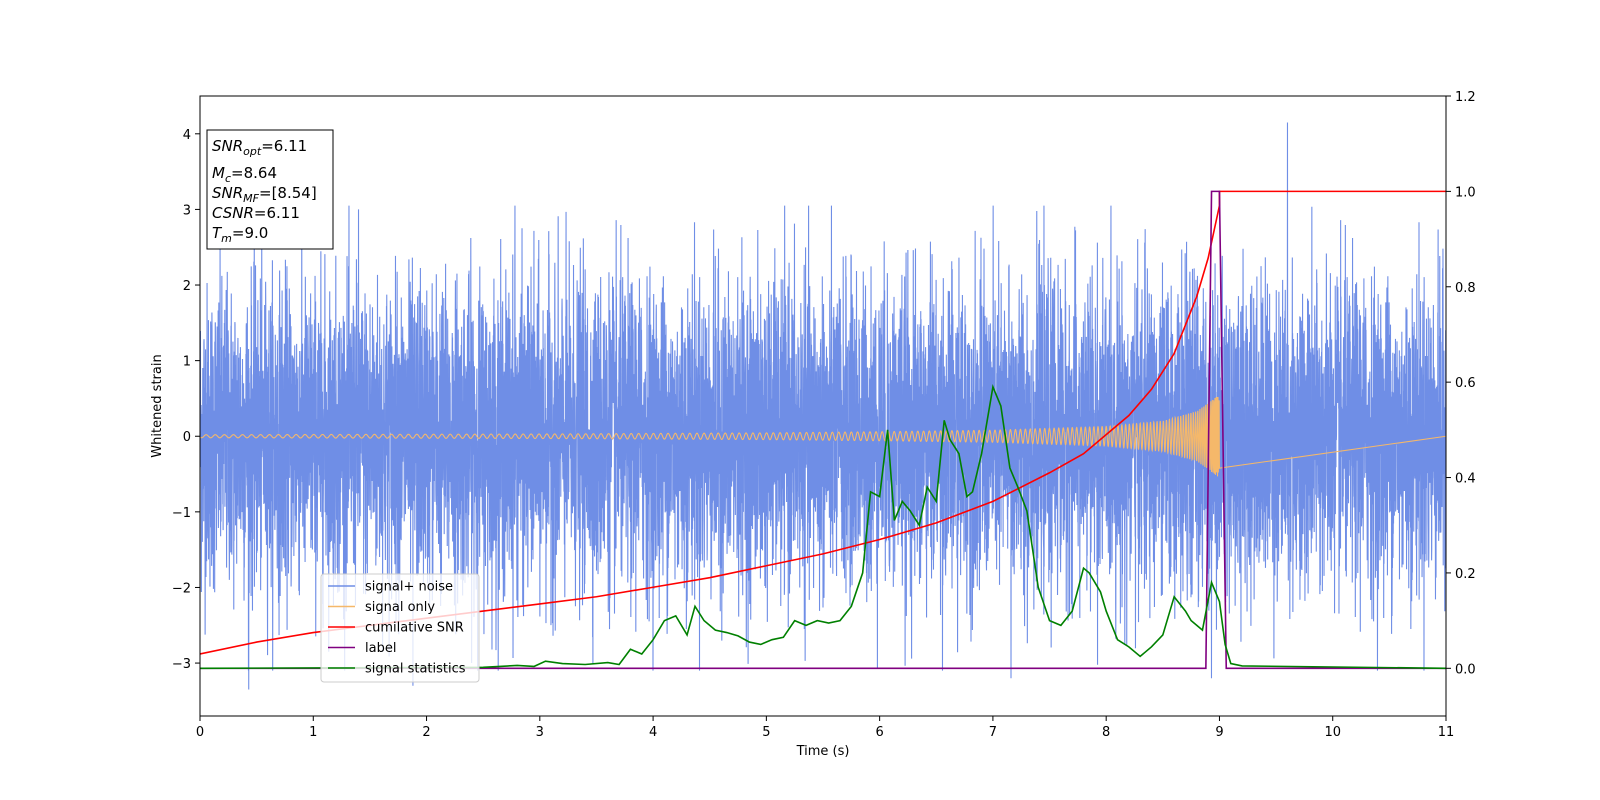 The height and width of the screenshot is (800, 1600). I want to click on y2-tick-label: 0.4, so click(1465, 479).